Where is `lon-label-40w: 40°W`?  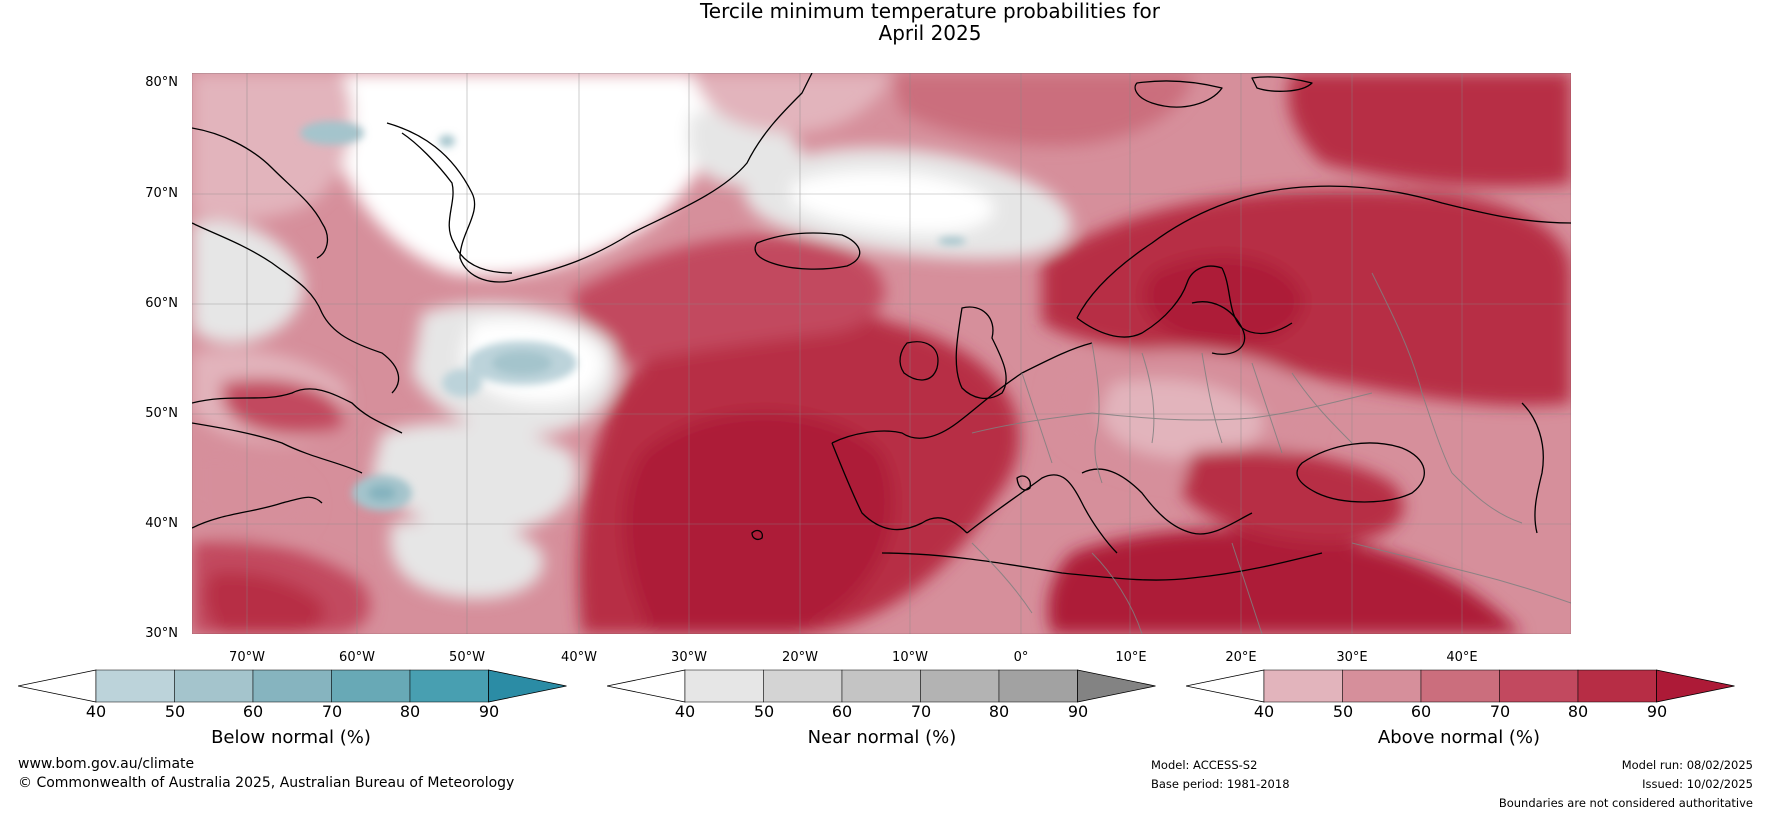 lon-label-40w: 40°W is located at coordinates (579, 657).